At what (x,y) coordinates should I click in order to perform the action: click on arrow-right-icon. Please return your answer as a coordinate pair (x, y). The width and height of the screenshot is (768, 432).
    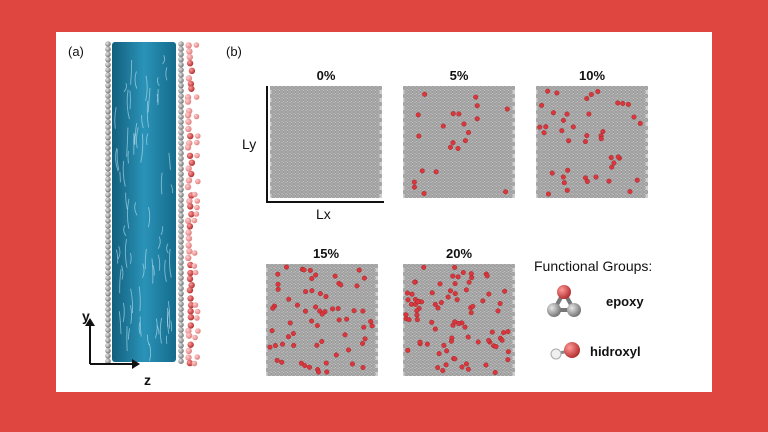
    Looking at the image, I should click on (136, 364).